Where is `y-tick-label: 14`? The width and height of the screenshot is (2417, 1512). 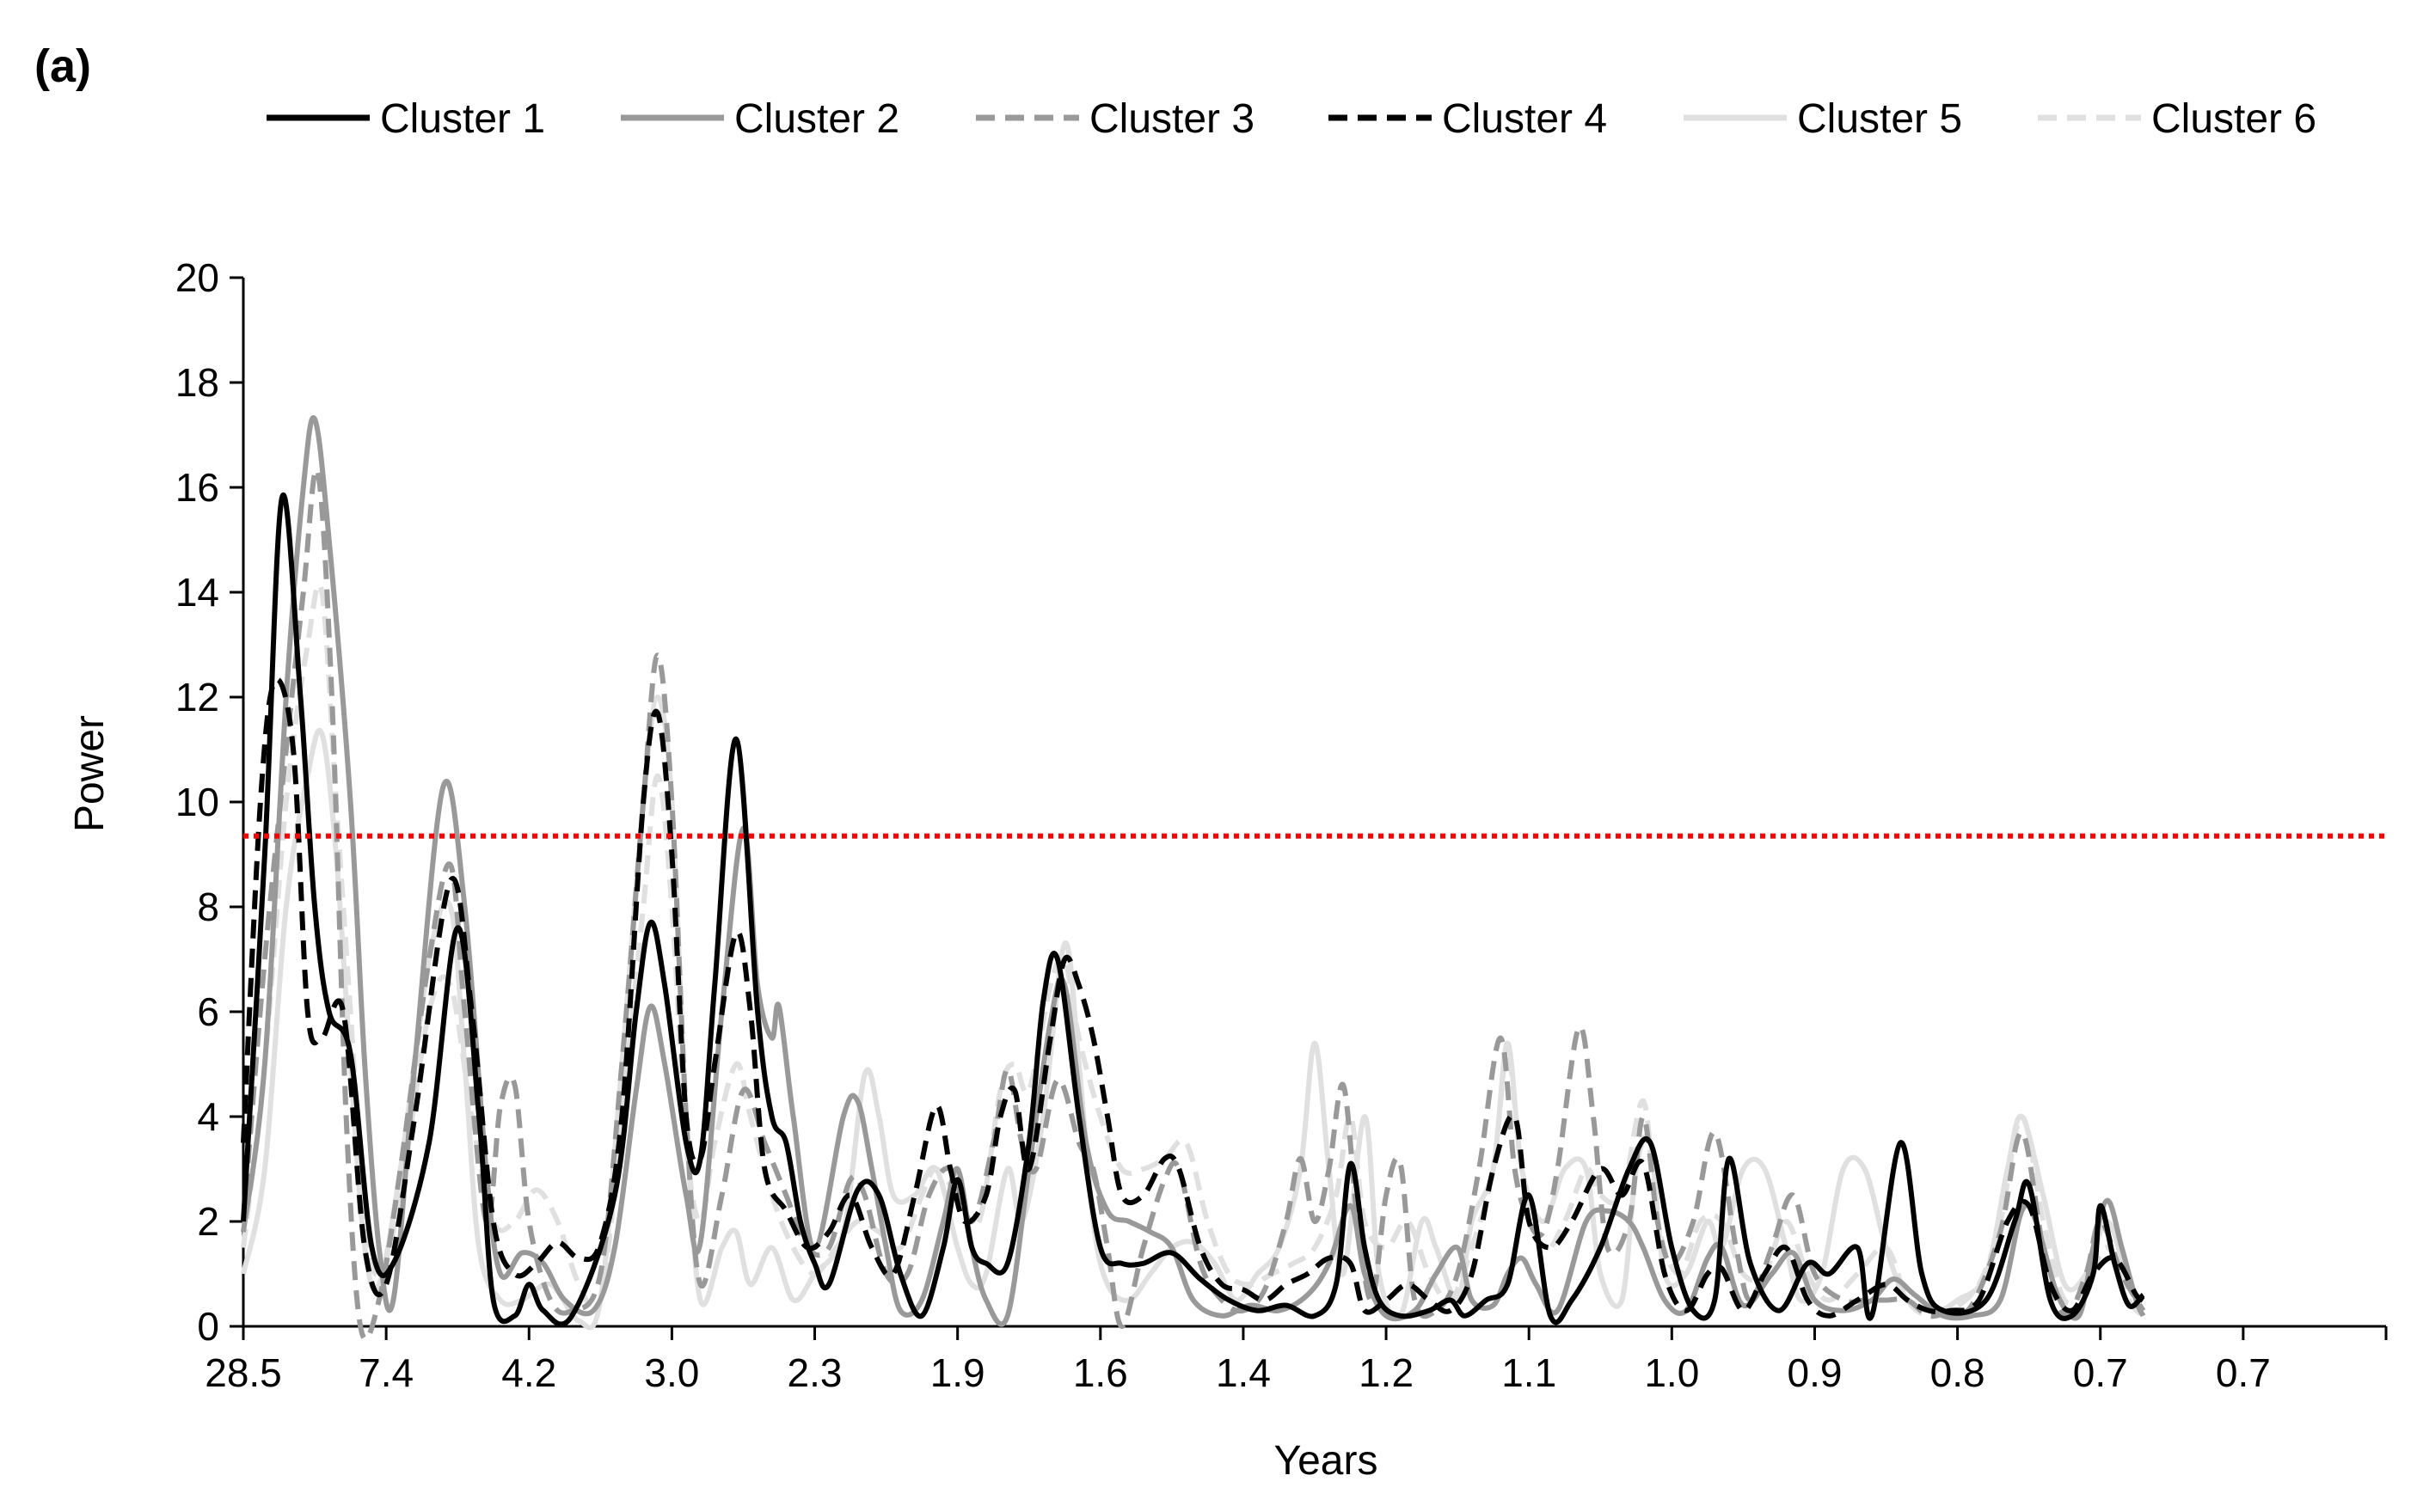
y-tick-label: 14 is located at coordinates (197, 592).